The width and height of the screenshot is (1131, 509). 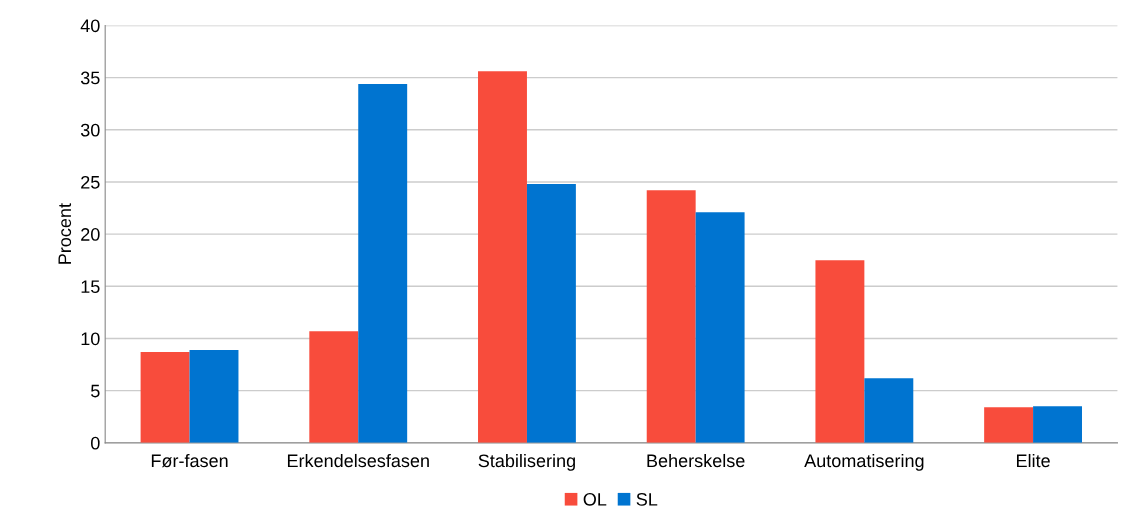 I want to click on y-tick-label: 20, so click(x=90, y=234).